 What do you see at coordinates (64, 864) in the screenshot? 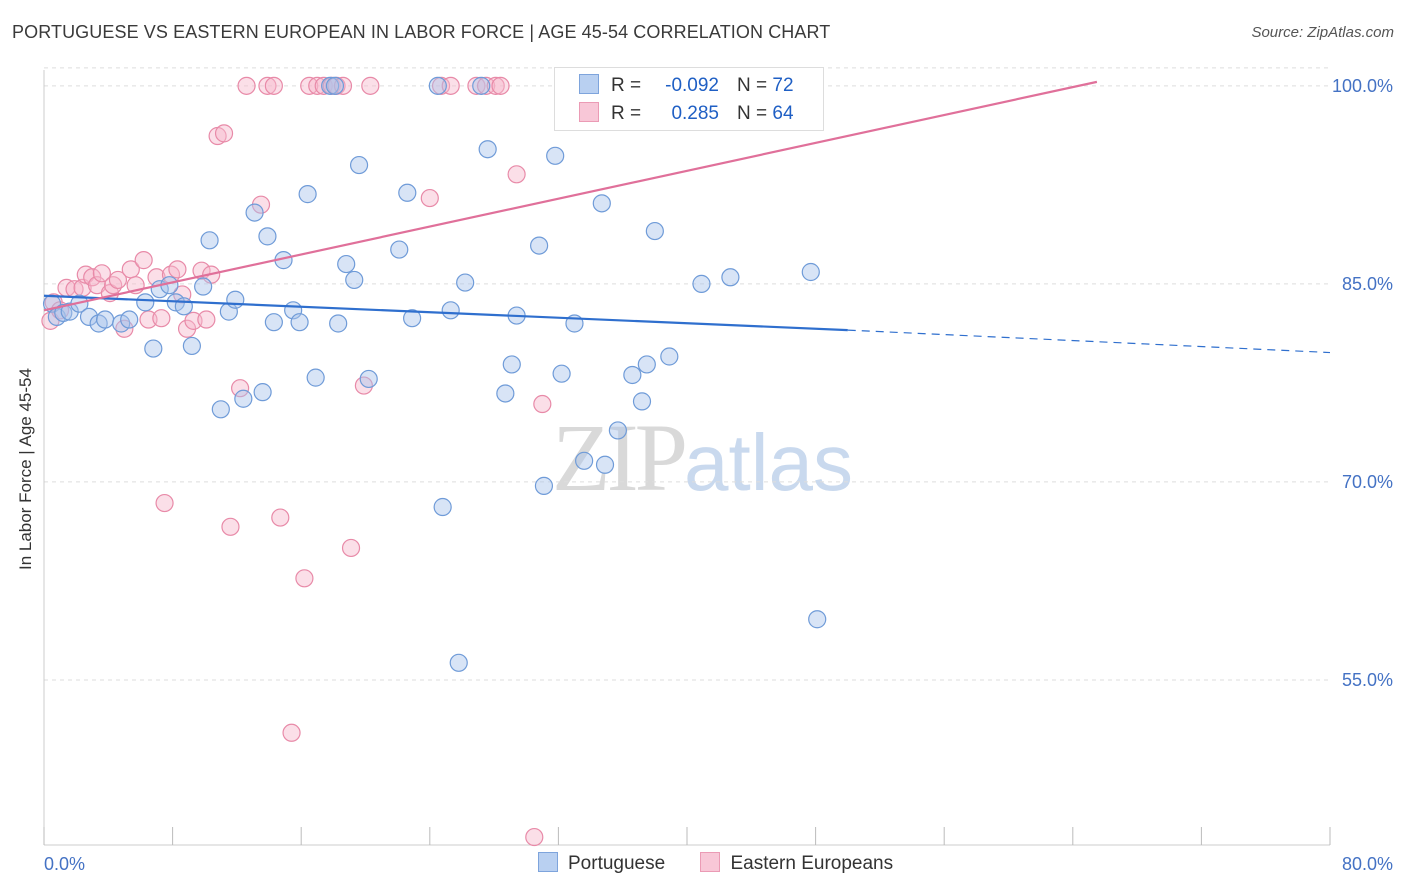
I see `x-tick-label: 0.0%` at bounding box center [64, 864].